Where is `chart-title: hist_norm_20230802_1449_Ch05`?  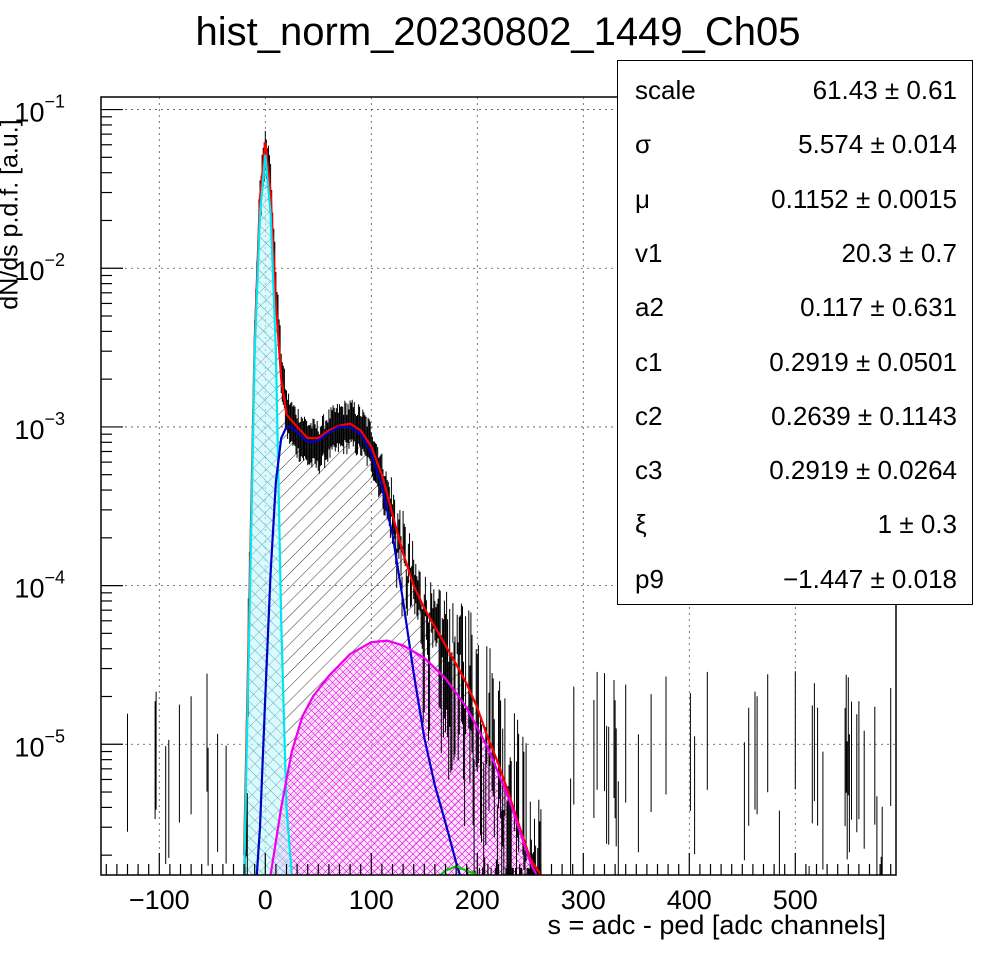
chart-title: hist_norm_20230802_1449_Ch05 is located at coordinates (498, 32).